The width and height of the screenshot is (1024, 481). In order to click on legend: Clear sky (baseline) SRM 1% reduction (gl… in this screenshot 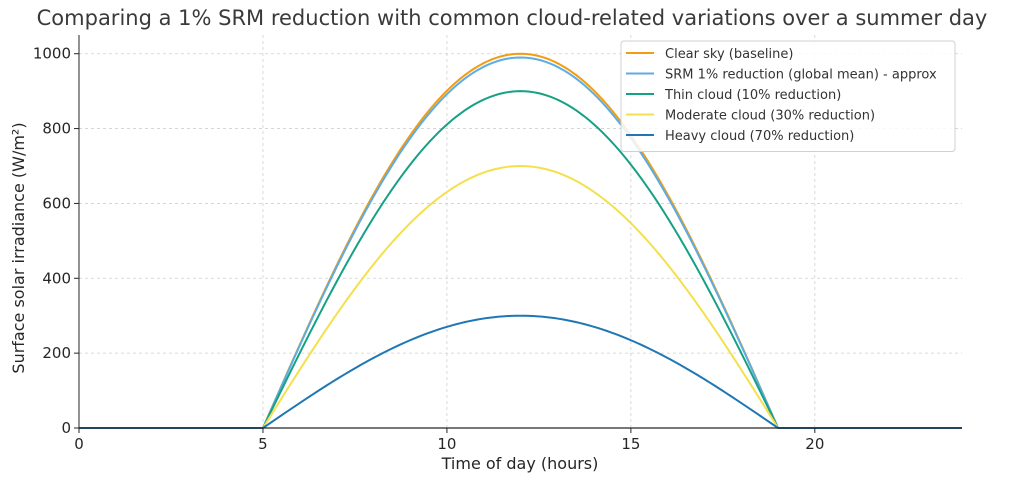, I will do `click(788, 96)`.